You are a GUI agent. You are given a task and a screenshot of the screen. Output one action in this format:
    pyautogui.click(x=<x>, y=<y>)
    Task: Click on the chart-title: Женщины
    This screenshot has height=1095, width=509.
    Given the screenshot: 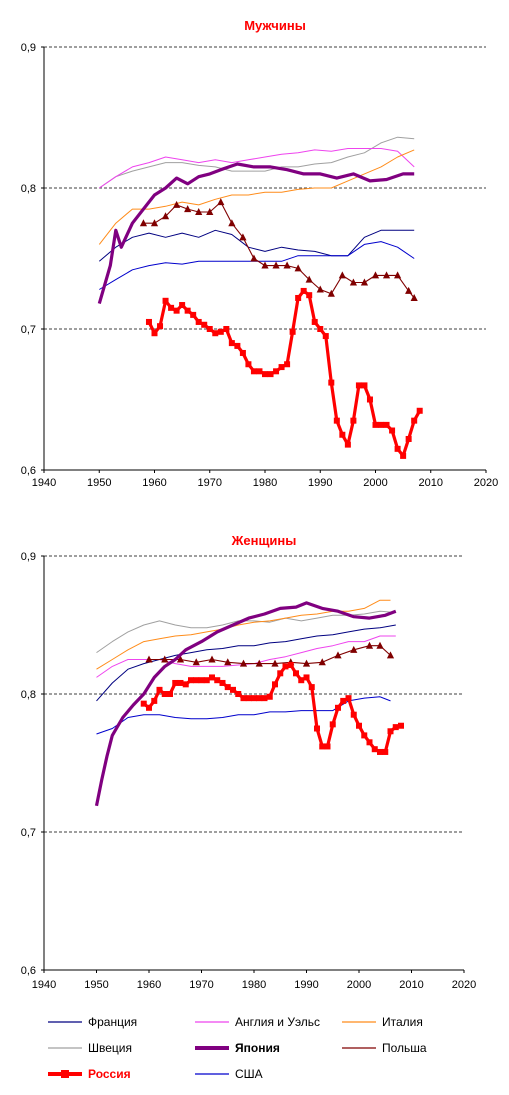 What is the action you would take?
    pyautogui.click(x=264, y=540)
    